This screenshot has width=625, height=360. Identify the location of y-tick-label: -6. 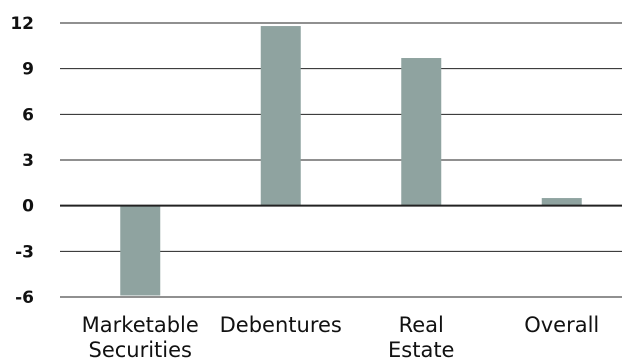
(24, 298).